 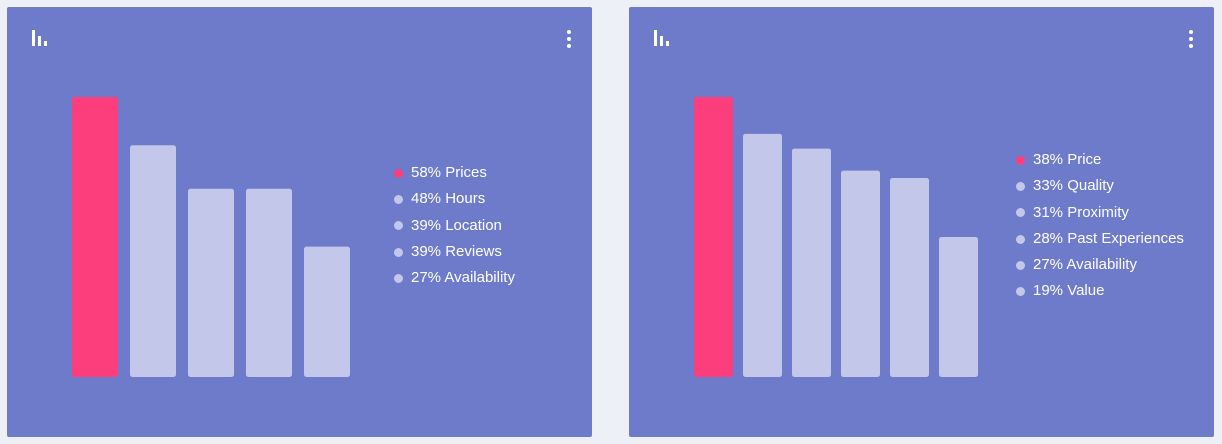 I want to click on bar-value, so click(x=958, y=307).